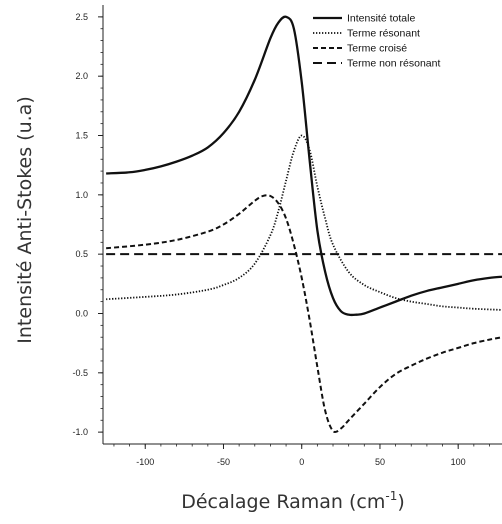 Image resolution: width=502 pixels, height=524 pixels. What do you see at coordinates (81, 254) in the screenshot?
I see `y-tick-label: 0.5` at bounding box center [81, 254].